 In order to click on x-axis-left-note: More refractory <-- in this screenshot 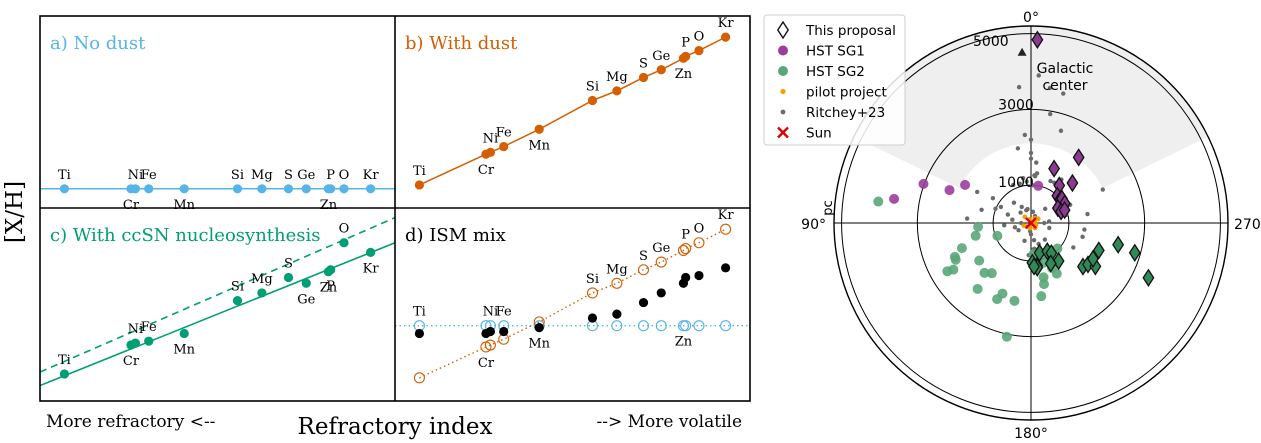, I will do `click(130, 422)`.